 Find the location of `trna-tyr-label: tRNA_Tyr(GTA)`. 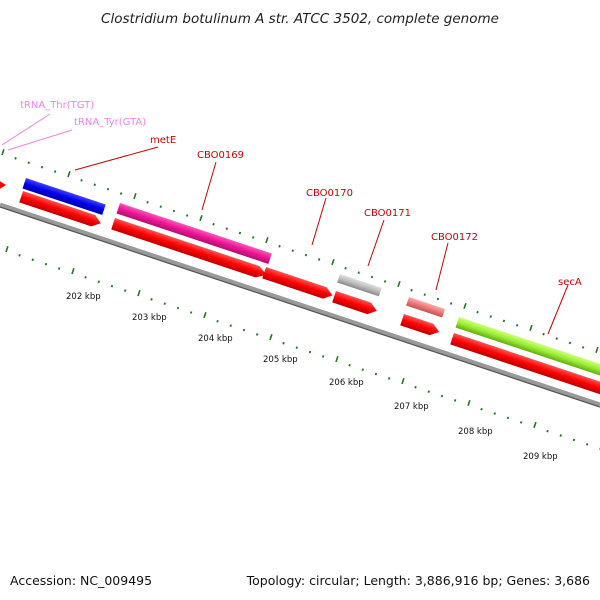

trna-tyr-label: tRNA_Tyr(GTA) is located at coordinates (110, 122).